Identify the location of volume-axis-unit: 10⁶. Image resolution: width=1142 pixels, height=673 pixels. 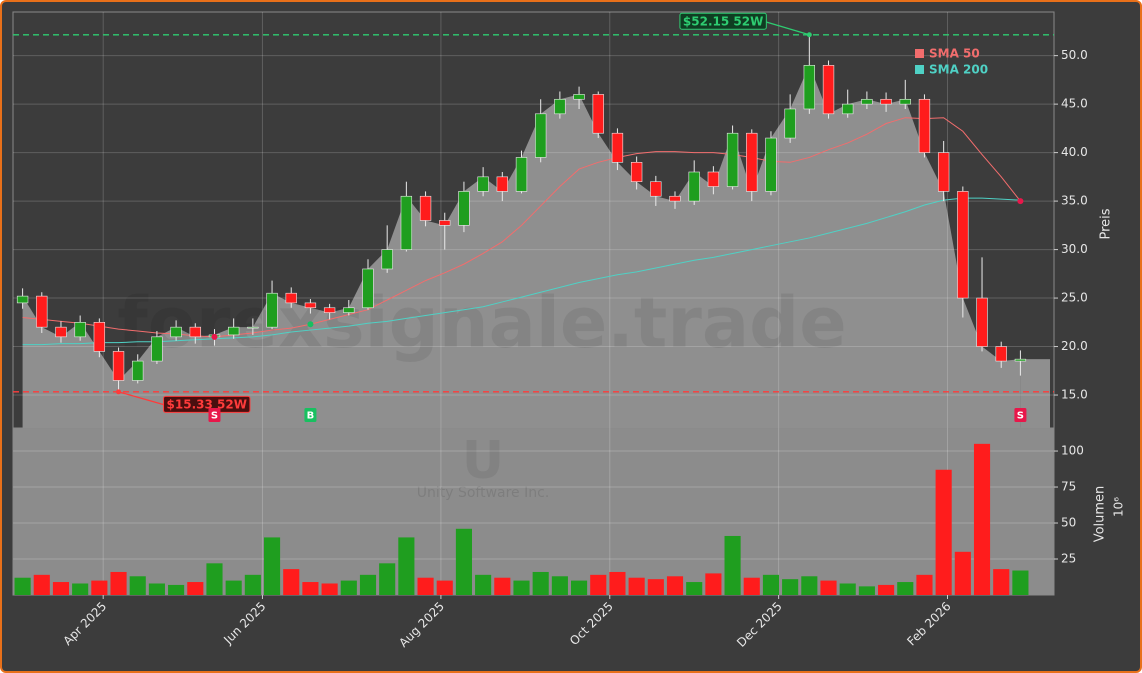
(1119, 507).